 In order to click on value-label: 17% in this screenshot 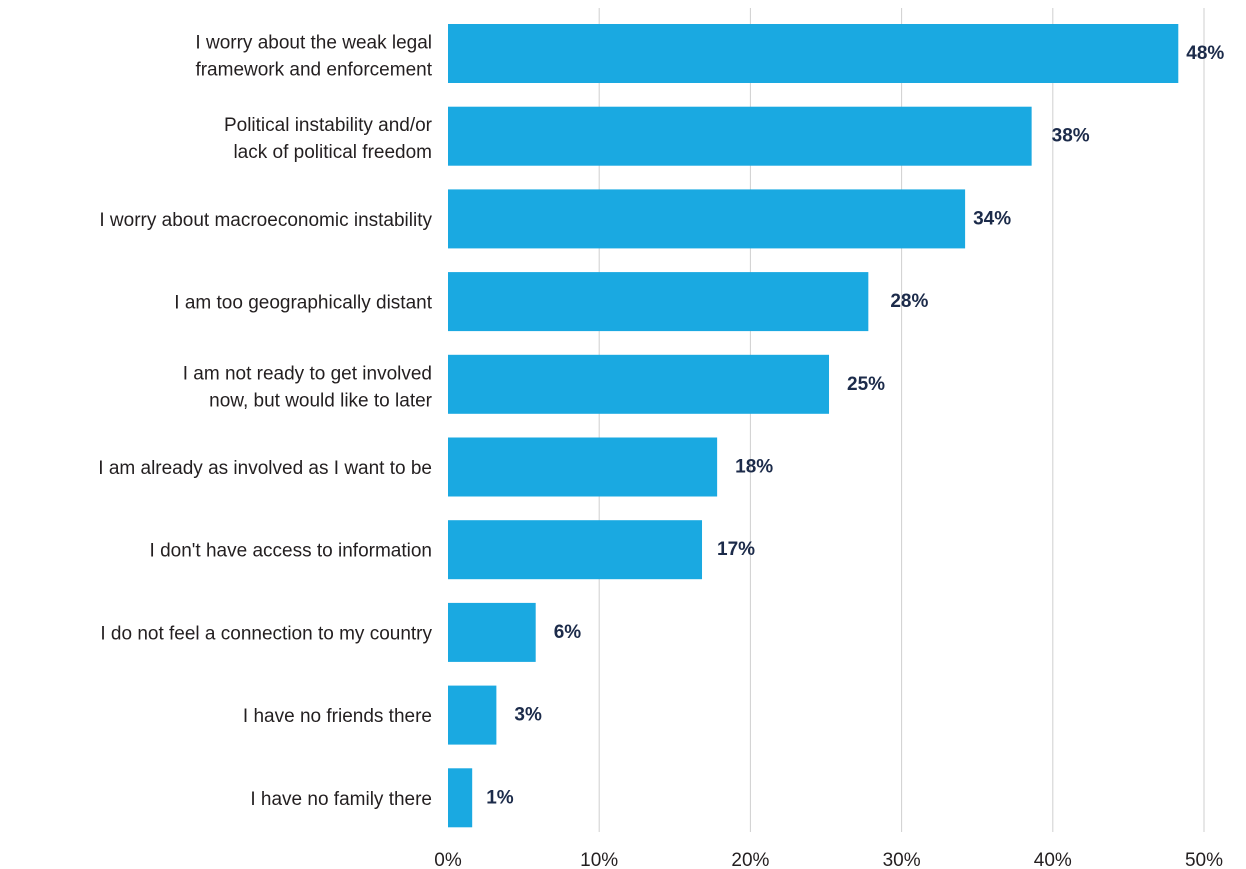, I will do `click(736, 549)`.